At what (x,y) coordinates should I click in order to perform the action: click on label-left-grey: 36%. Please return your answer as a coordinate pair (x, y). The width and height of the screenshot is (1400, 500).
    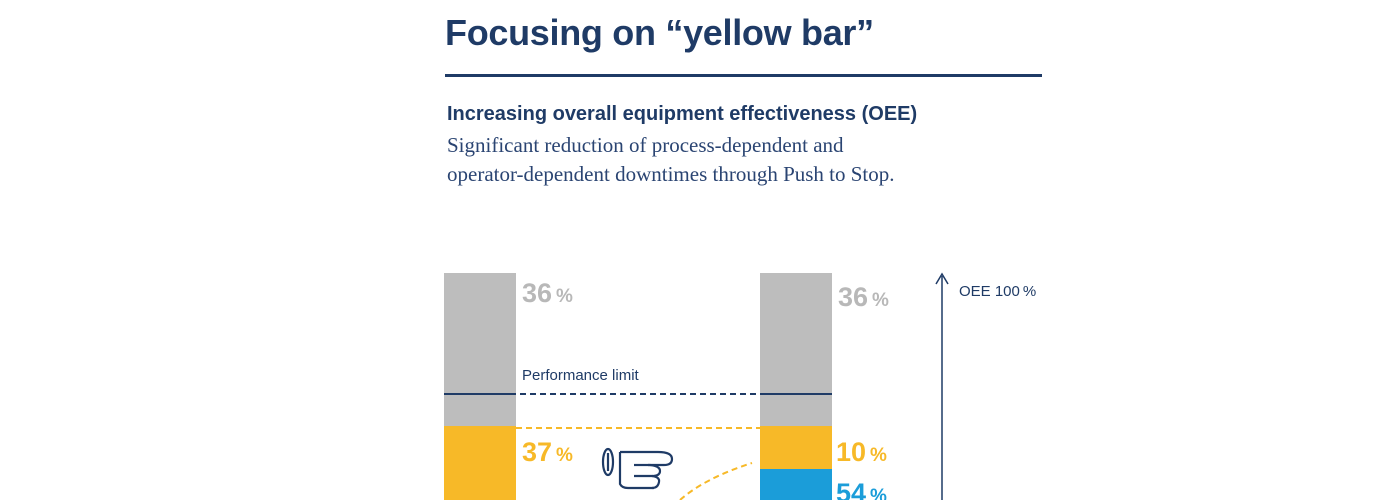
    Looking at the image, I should click on (547, 293).